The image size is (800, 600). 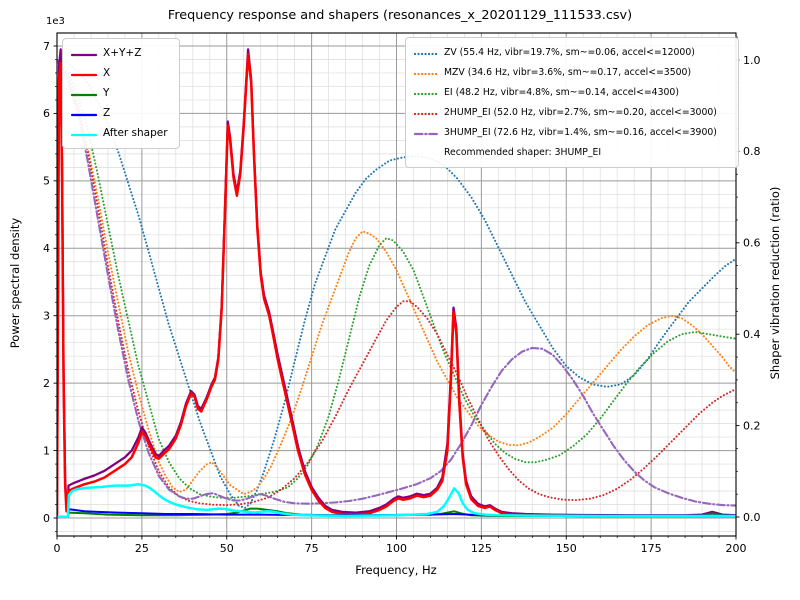 What do you see at coordinates (142, 548) in the screenshot?
I see `x-tick-label: 25` at bounding box center [142, 548].